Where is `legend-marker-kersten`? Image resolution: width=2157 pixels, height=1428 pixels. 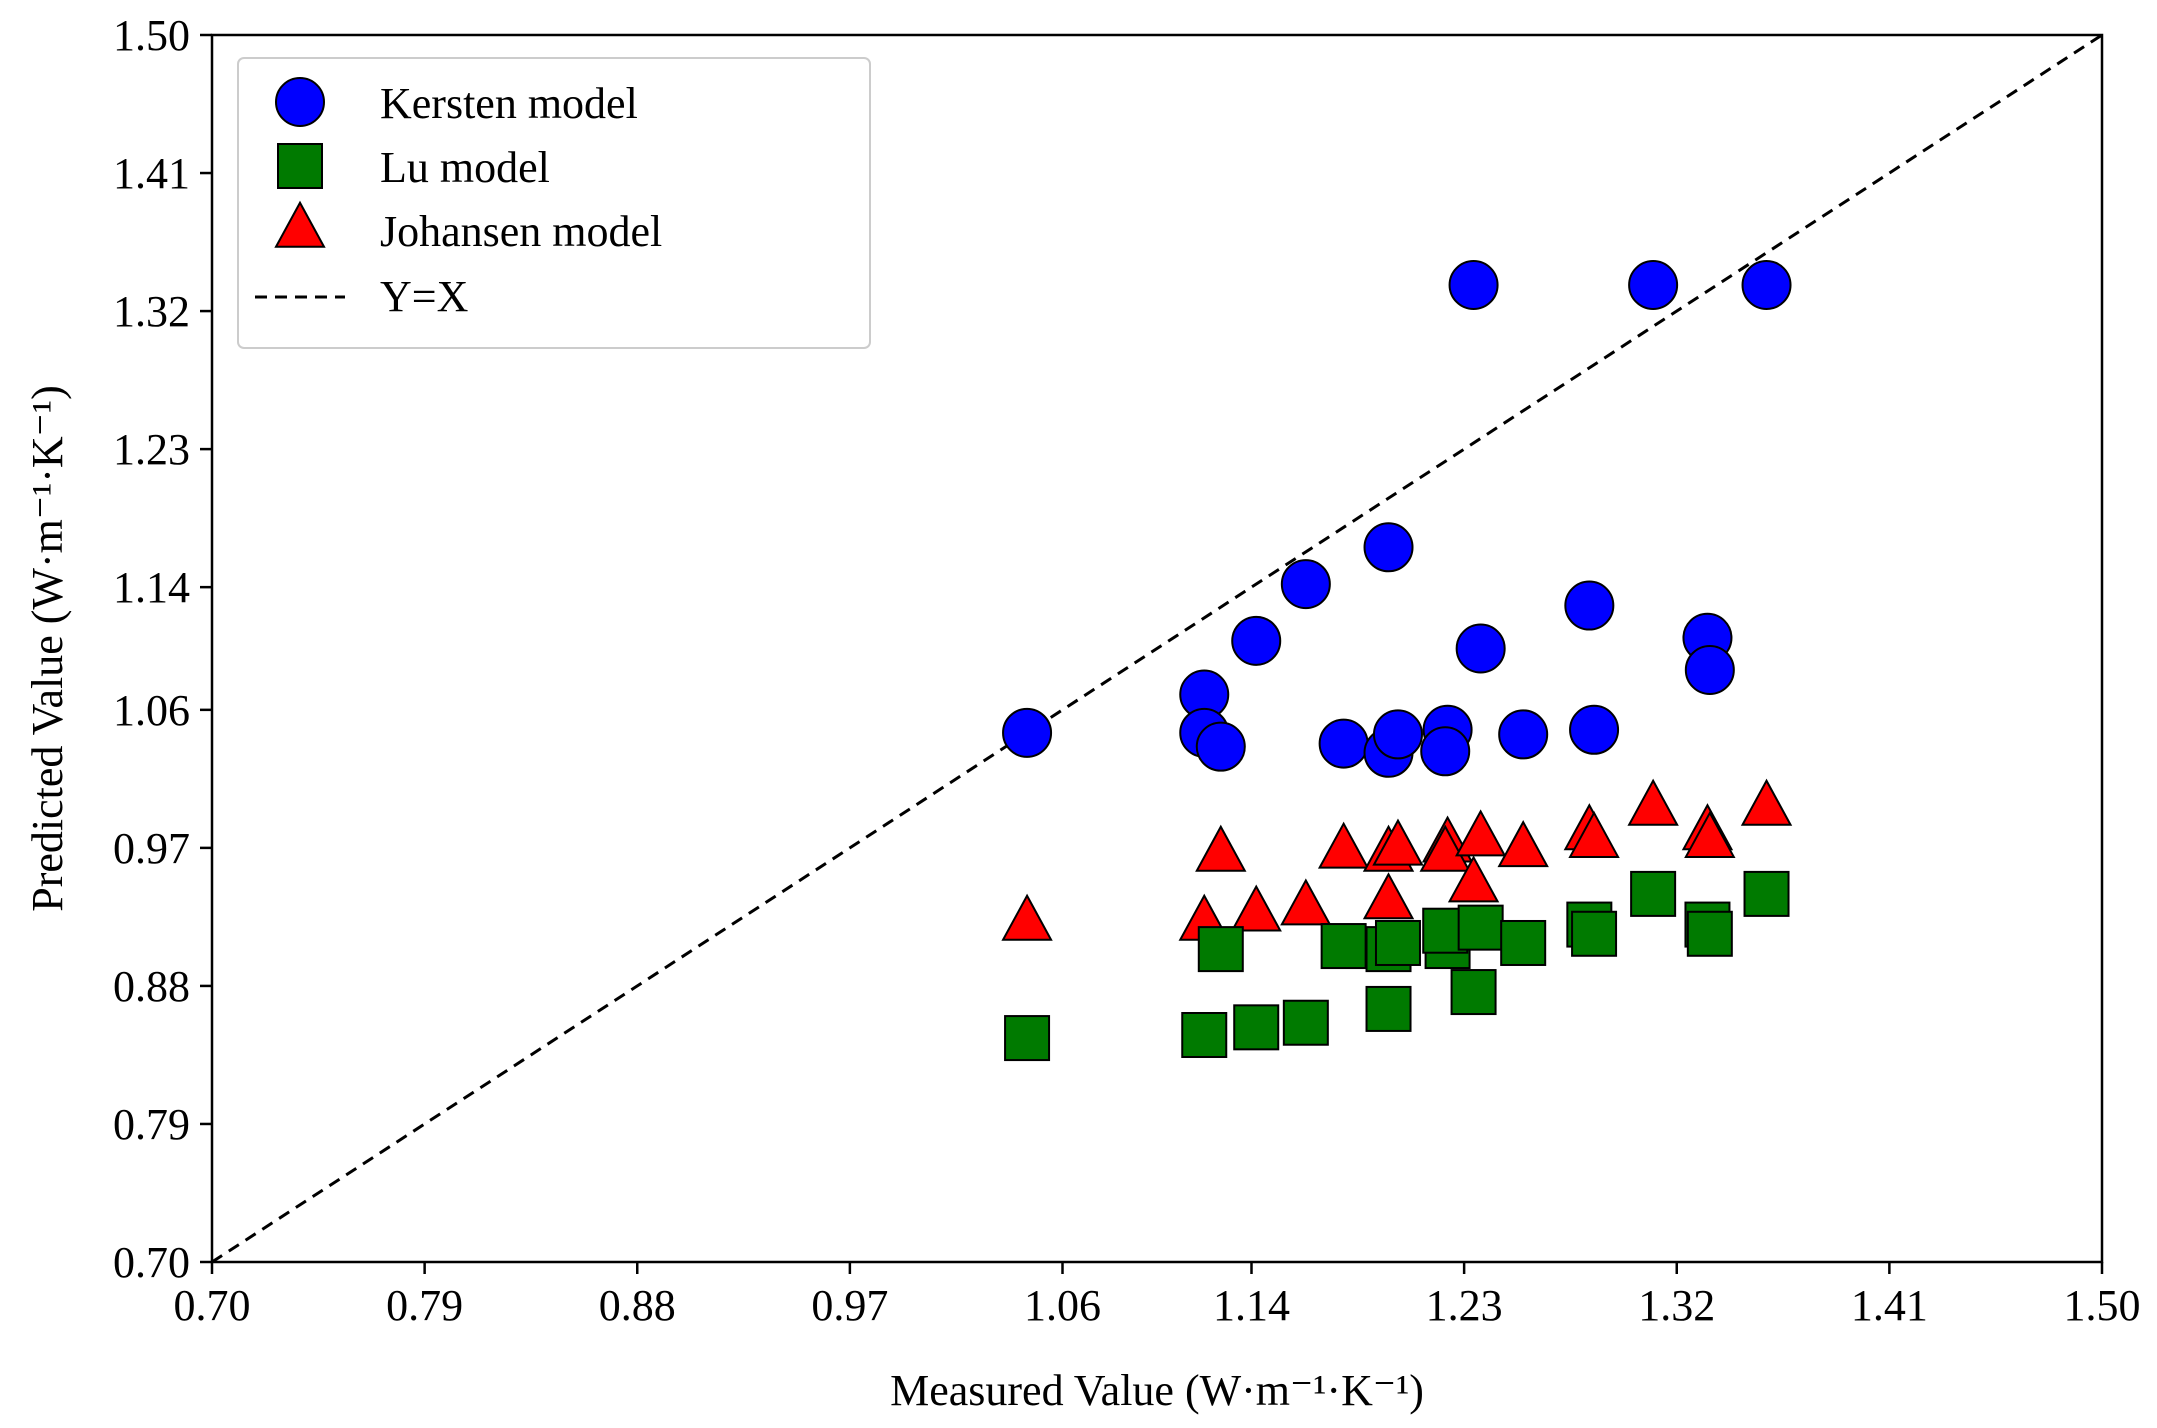
legend-marker-kersten is located at coordinates (300, 102).